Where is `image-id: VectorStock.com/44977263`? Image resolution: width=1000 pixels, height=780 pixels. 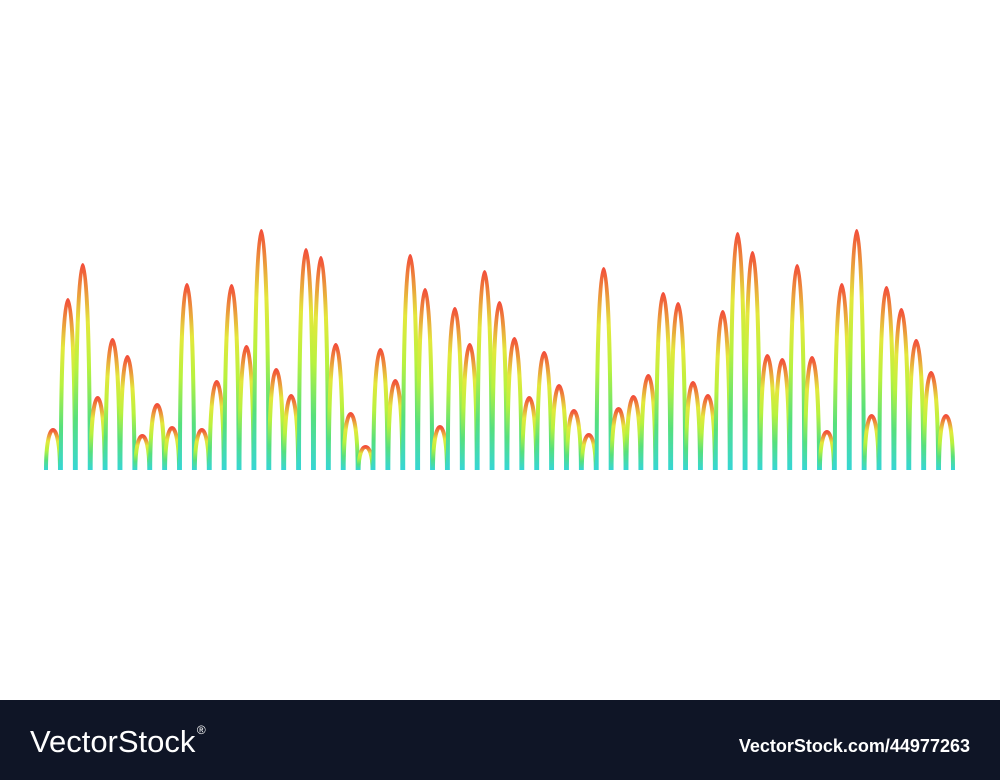 image-id: VectorStock.com/44977263 is located at coordinates (854, 746).